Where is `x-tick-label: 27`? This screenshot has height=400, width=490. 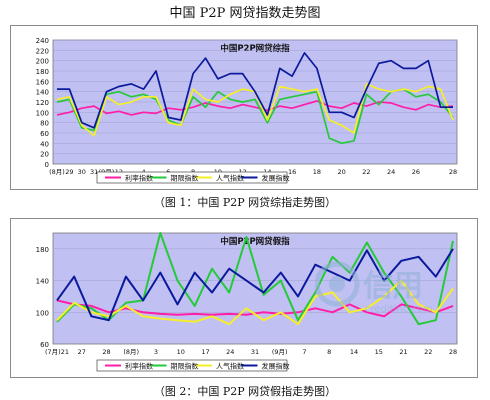 x-tick-label: 27 is located at coordinates (82, 352).